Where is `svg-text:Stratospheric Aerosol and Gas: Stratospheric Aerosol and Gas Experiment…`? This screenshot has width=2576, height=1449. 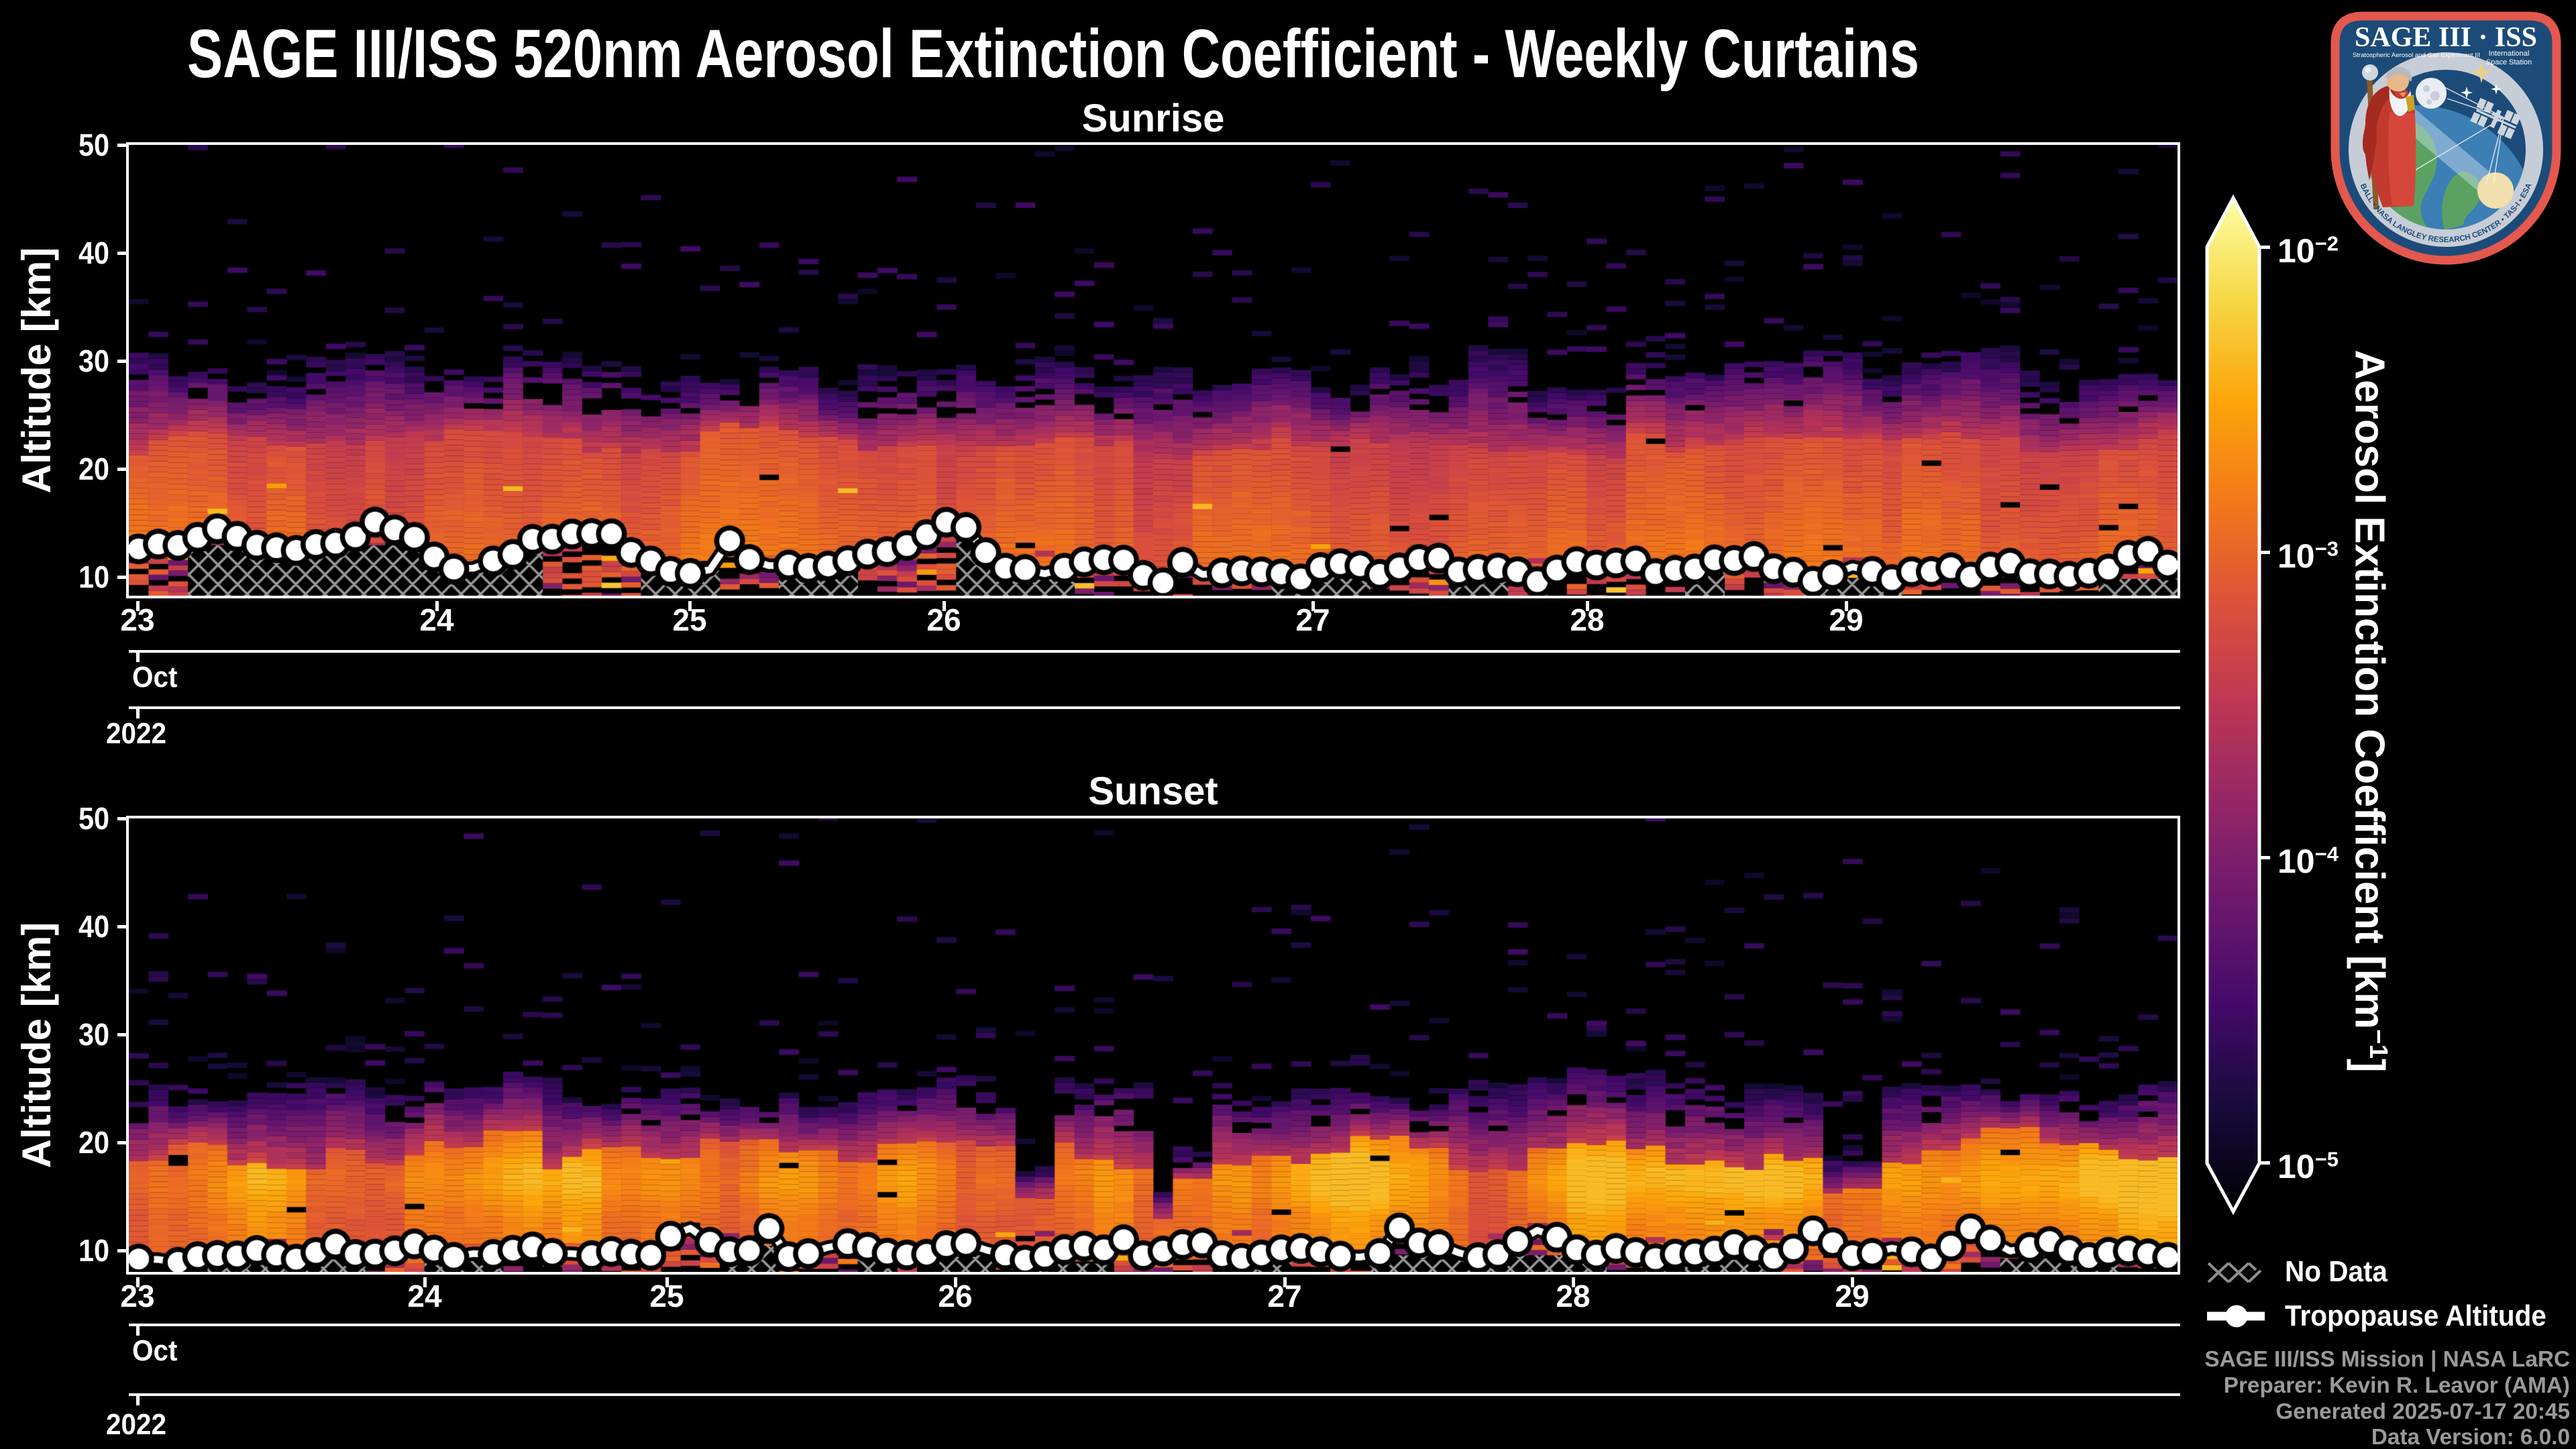
svg-text:Stratospheric Aerosol and Gas: Stratospheric Aerosol and Gas Experiment… is located at coordinates (2416, 55).